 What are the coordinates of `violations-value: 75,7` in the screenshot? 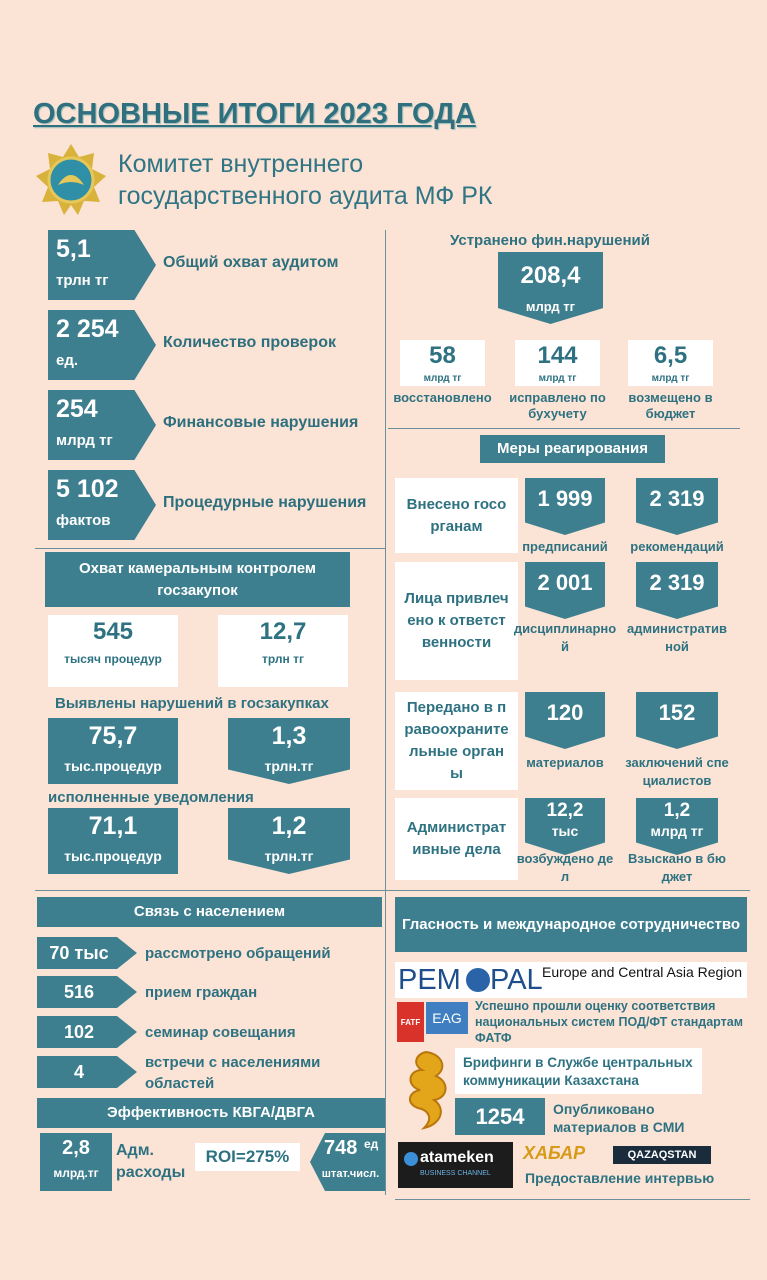 It's located at (113, 736).